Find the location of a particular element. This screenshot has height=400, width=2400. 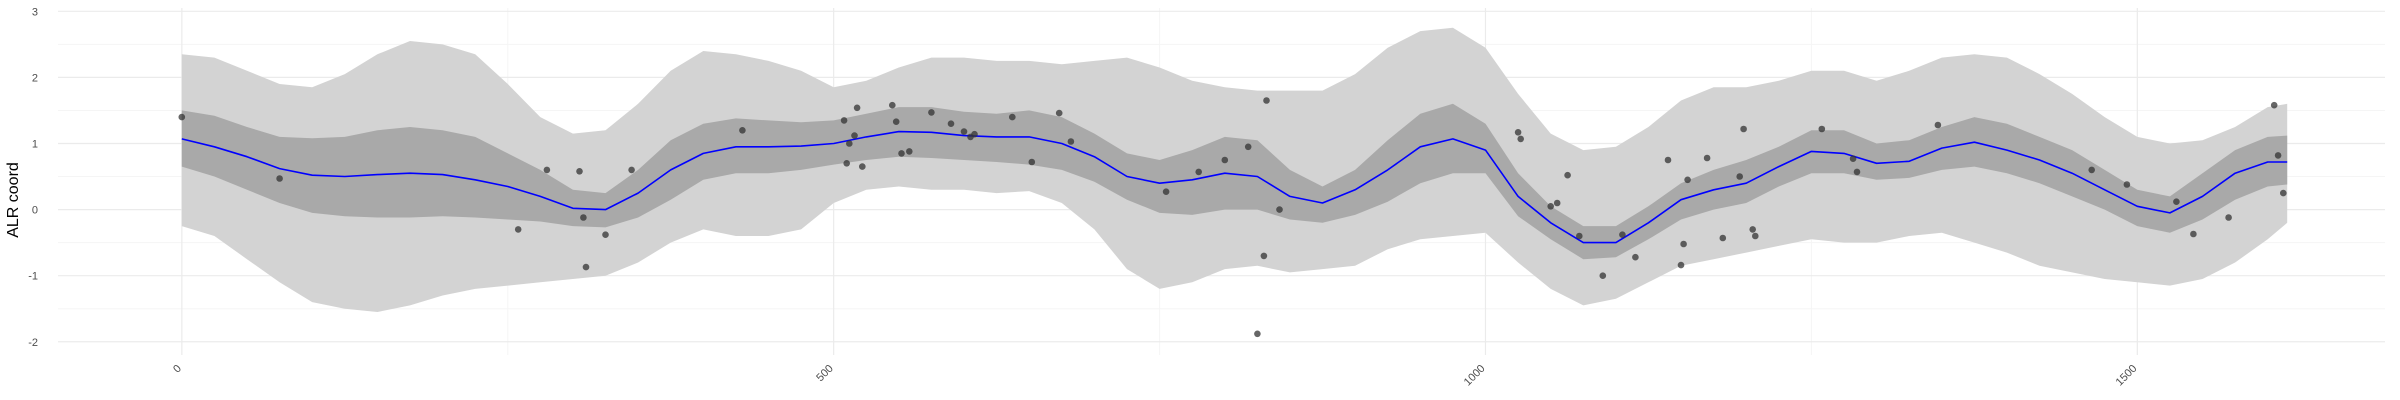

y-tick-label: 1 is located at coordinates (35, 144).